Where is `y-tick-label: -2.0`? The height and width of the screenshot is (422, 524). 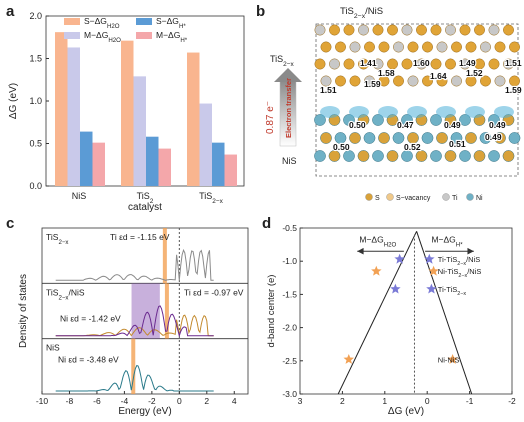 y-tick-label: -2.0 is located at coordinates (289, 328).